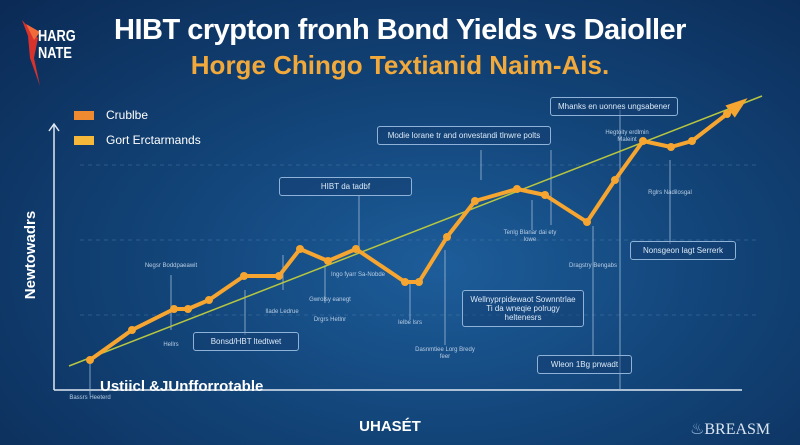  What do you see at coordinates (127, 115) in the screenshot?
I see `legend-label: Crublbe` at bounding box center [127, 115].